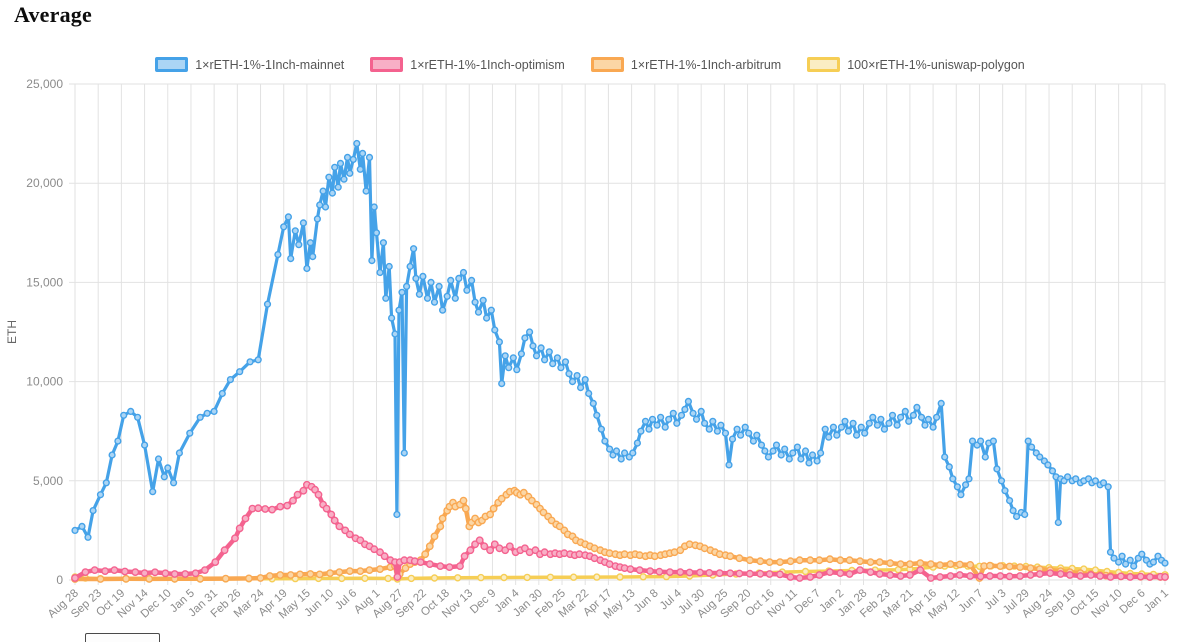 The width and height of the screenshot is (1180, 642). What do you see at coordinates (53, 14) in the screenshot?
I see `page-title: Average` at bounding box center [53, 14].